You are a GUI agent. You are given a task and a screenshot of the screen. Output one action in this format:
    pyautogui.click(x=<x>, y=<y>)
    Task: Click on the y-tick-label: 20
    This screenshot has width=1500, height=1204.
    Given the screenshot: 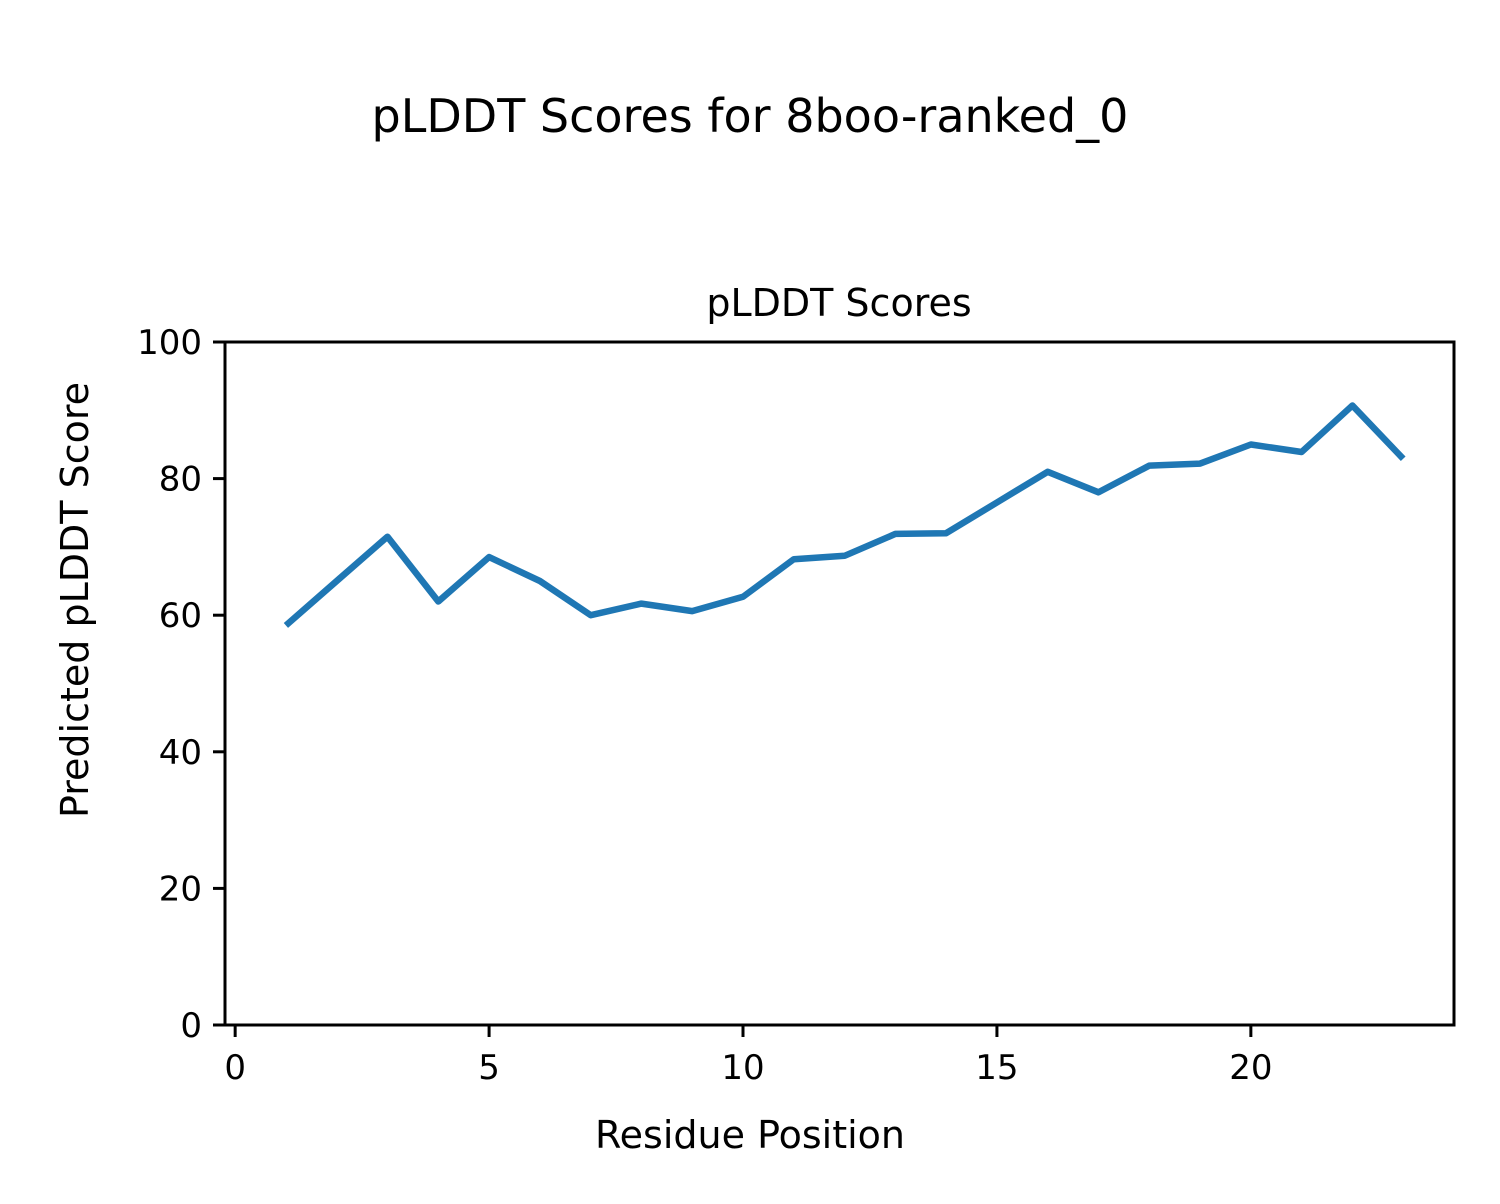 What is the action you would take?
    pyautogui.click(x=180, y=889)
    